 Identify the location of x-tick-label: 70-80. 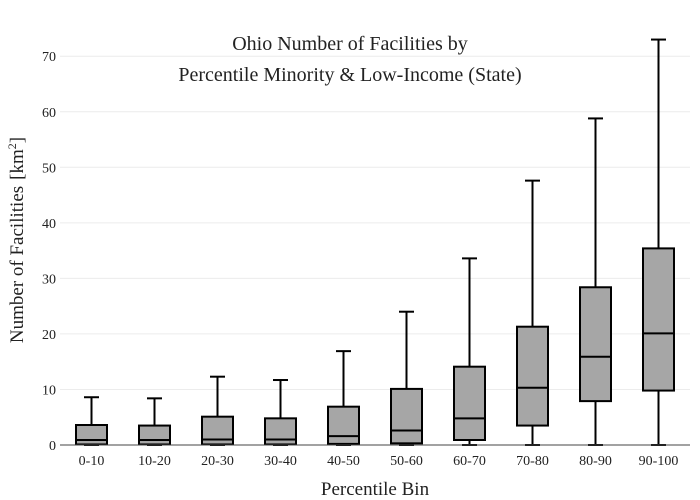
(532, 461).